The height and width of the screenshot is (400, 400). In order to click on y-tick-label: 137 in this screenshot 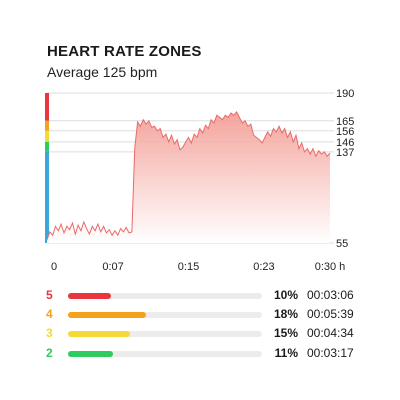, I will do `click(345, 153)`.